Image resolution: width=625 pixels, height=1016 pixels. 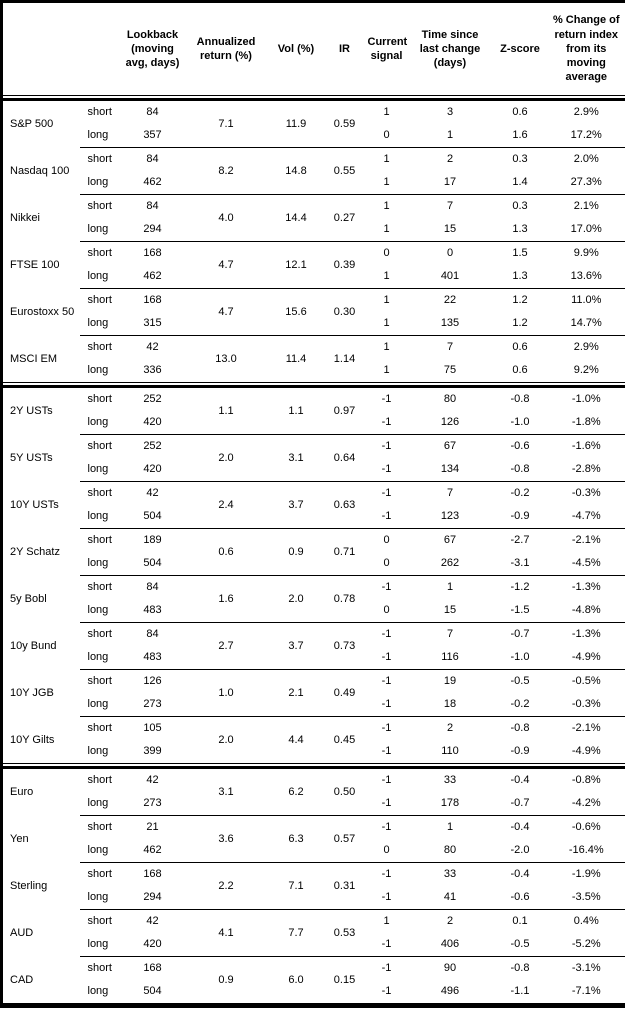 I want to click on vol-value: 11.4, so click(x=296, y=358).